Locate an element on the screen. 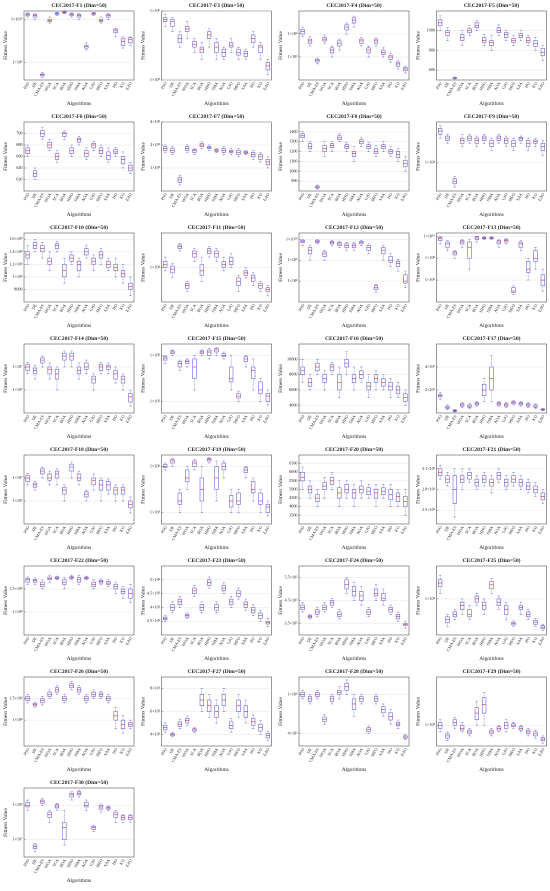  panel-title: CEC2017-F23 (Dim=50) is located at coordinates (216, 560).